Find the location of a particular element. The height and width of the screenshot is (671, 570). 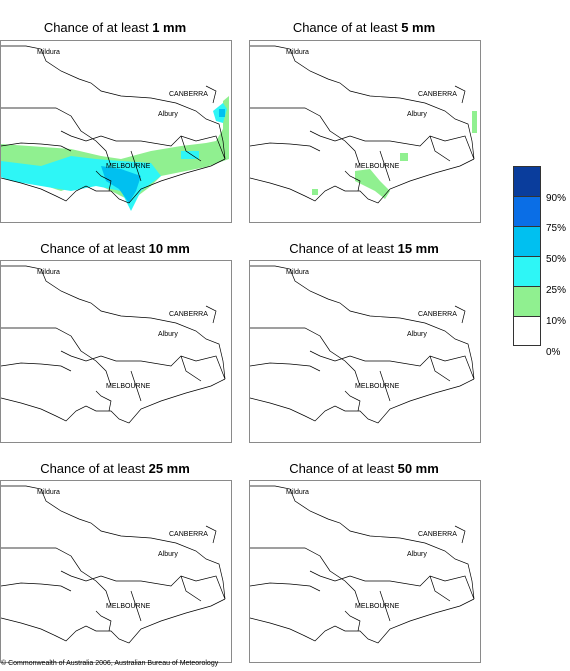

title-threshold: 25 mm is located at coordinates (169, 468).